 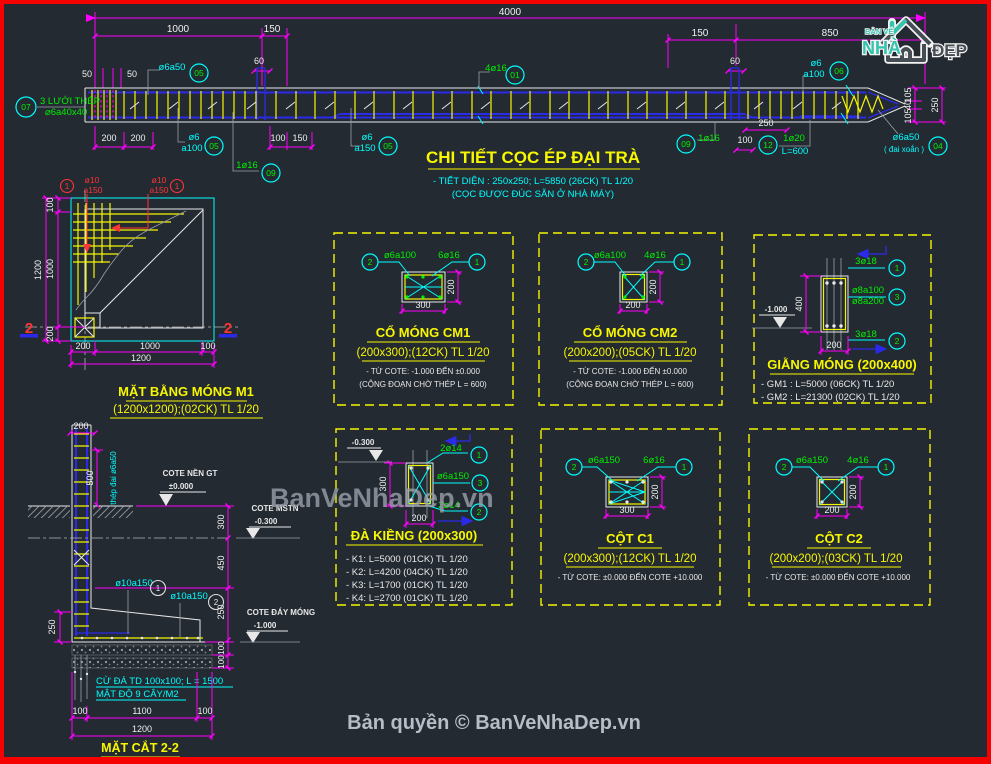 What do you see at coordinates (67, 186) in the screenshot?
I see `m1-callout-1-left: 1` at bounding box center [67, 186].